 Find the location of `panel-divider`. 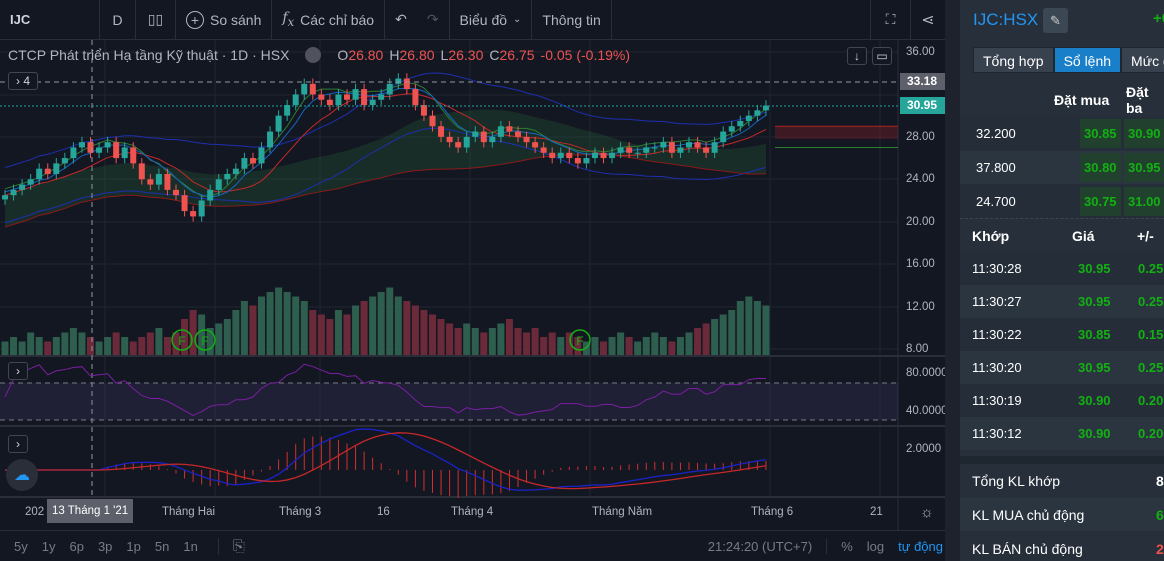

panel-divider is located at coordinates (952, 280).